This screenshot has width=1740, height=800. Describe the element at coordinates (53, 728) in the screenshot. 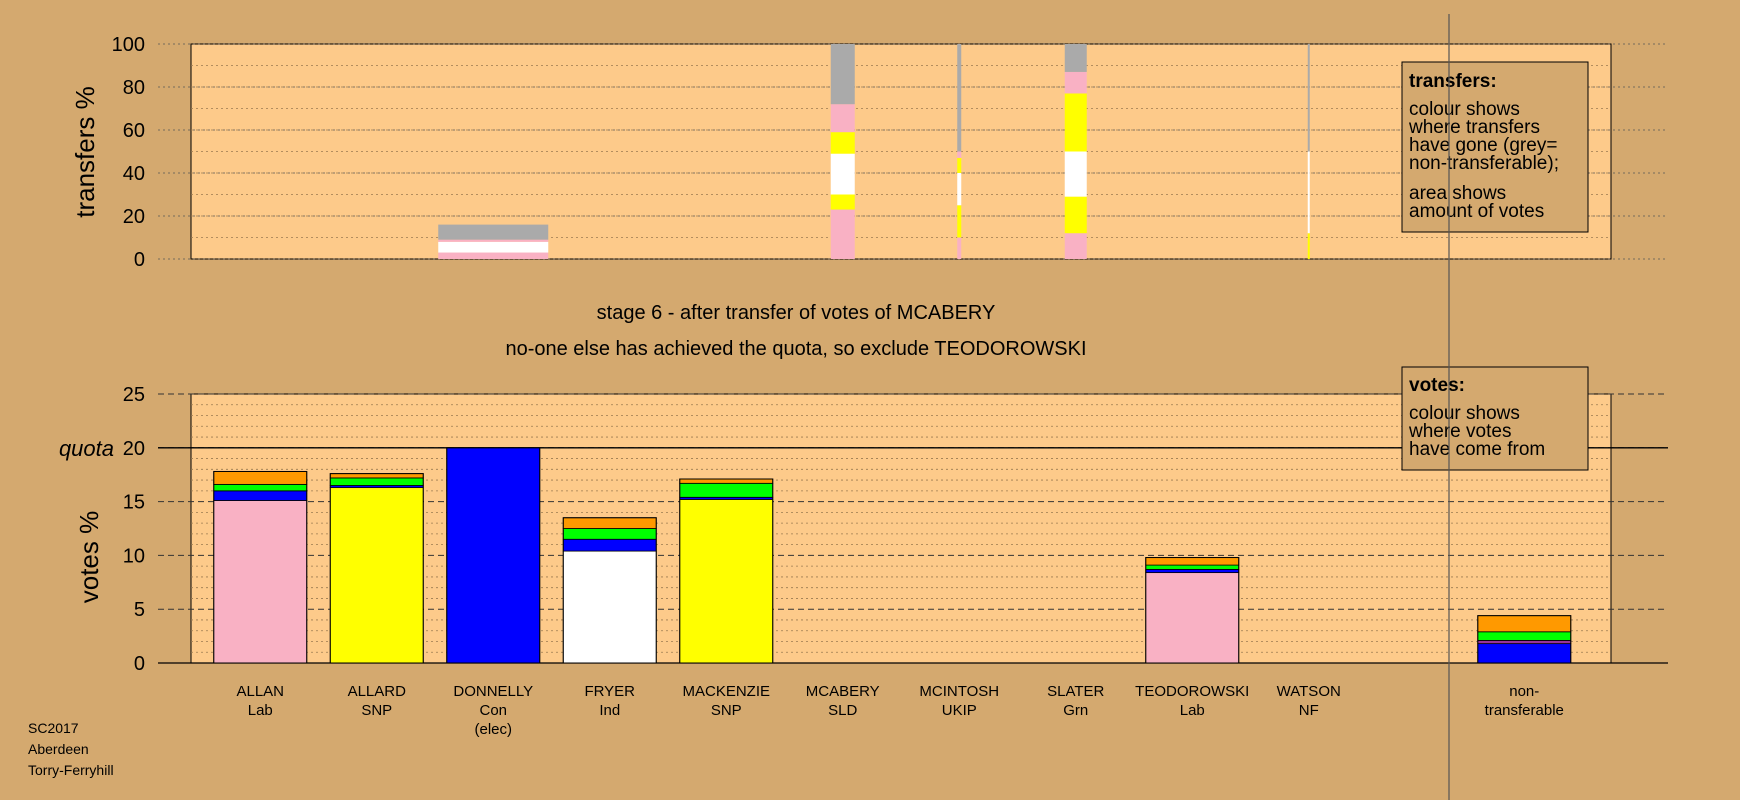

I see `footer-line-1: SC2017` at that location.